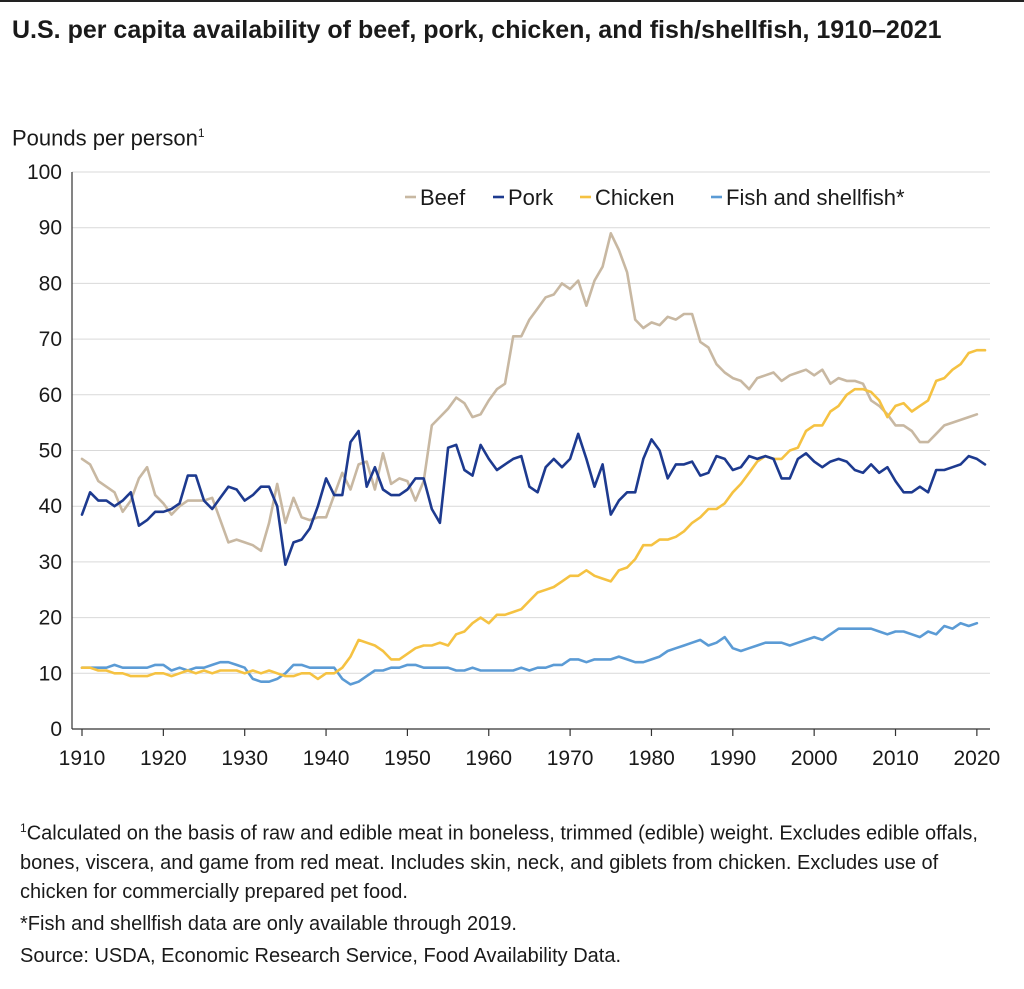 The height and width of the screenshot is (989, 1024). What do you see at coordinates (50, 618) in the screenshot?
I see `y-tick-label-20: 20` at bounding box center [50, 618].